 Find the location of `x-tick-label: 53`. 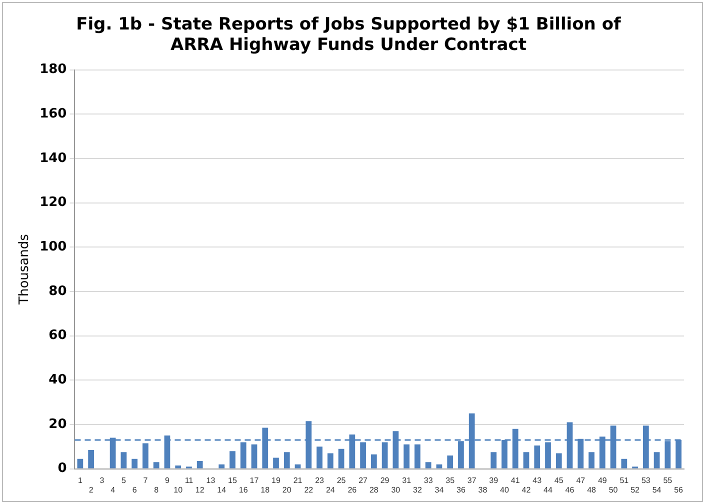

x-tick-label: 53 is located at coordinates (646, 480).